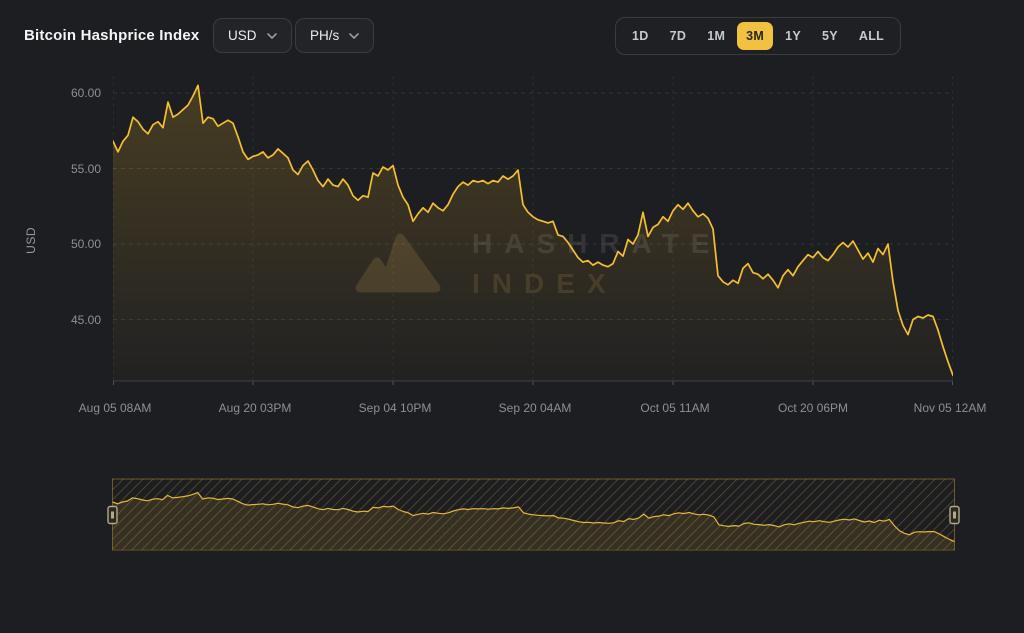 The height and width of the screenshot is (633, 1024). I want to click on x-tick-0: Aug 05 08AM, so click(115, 408).